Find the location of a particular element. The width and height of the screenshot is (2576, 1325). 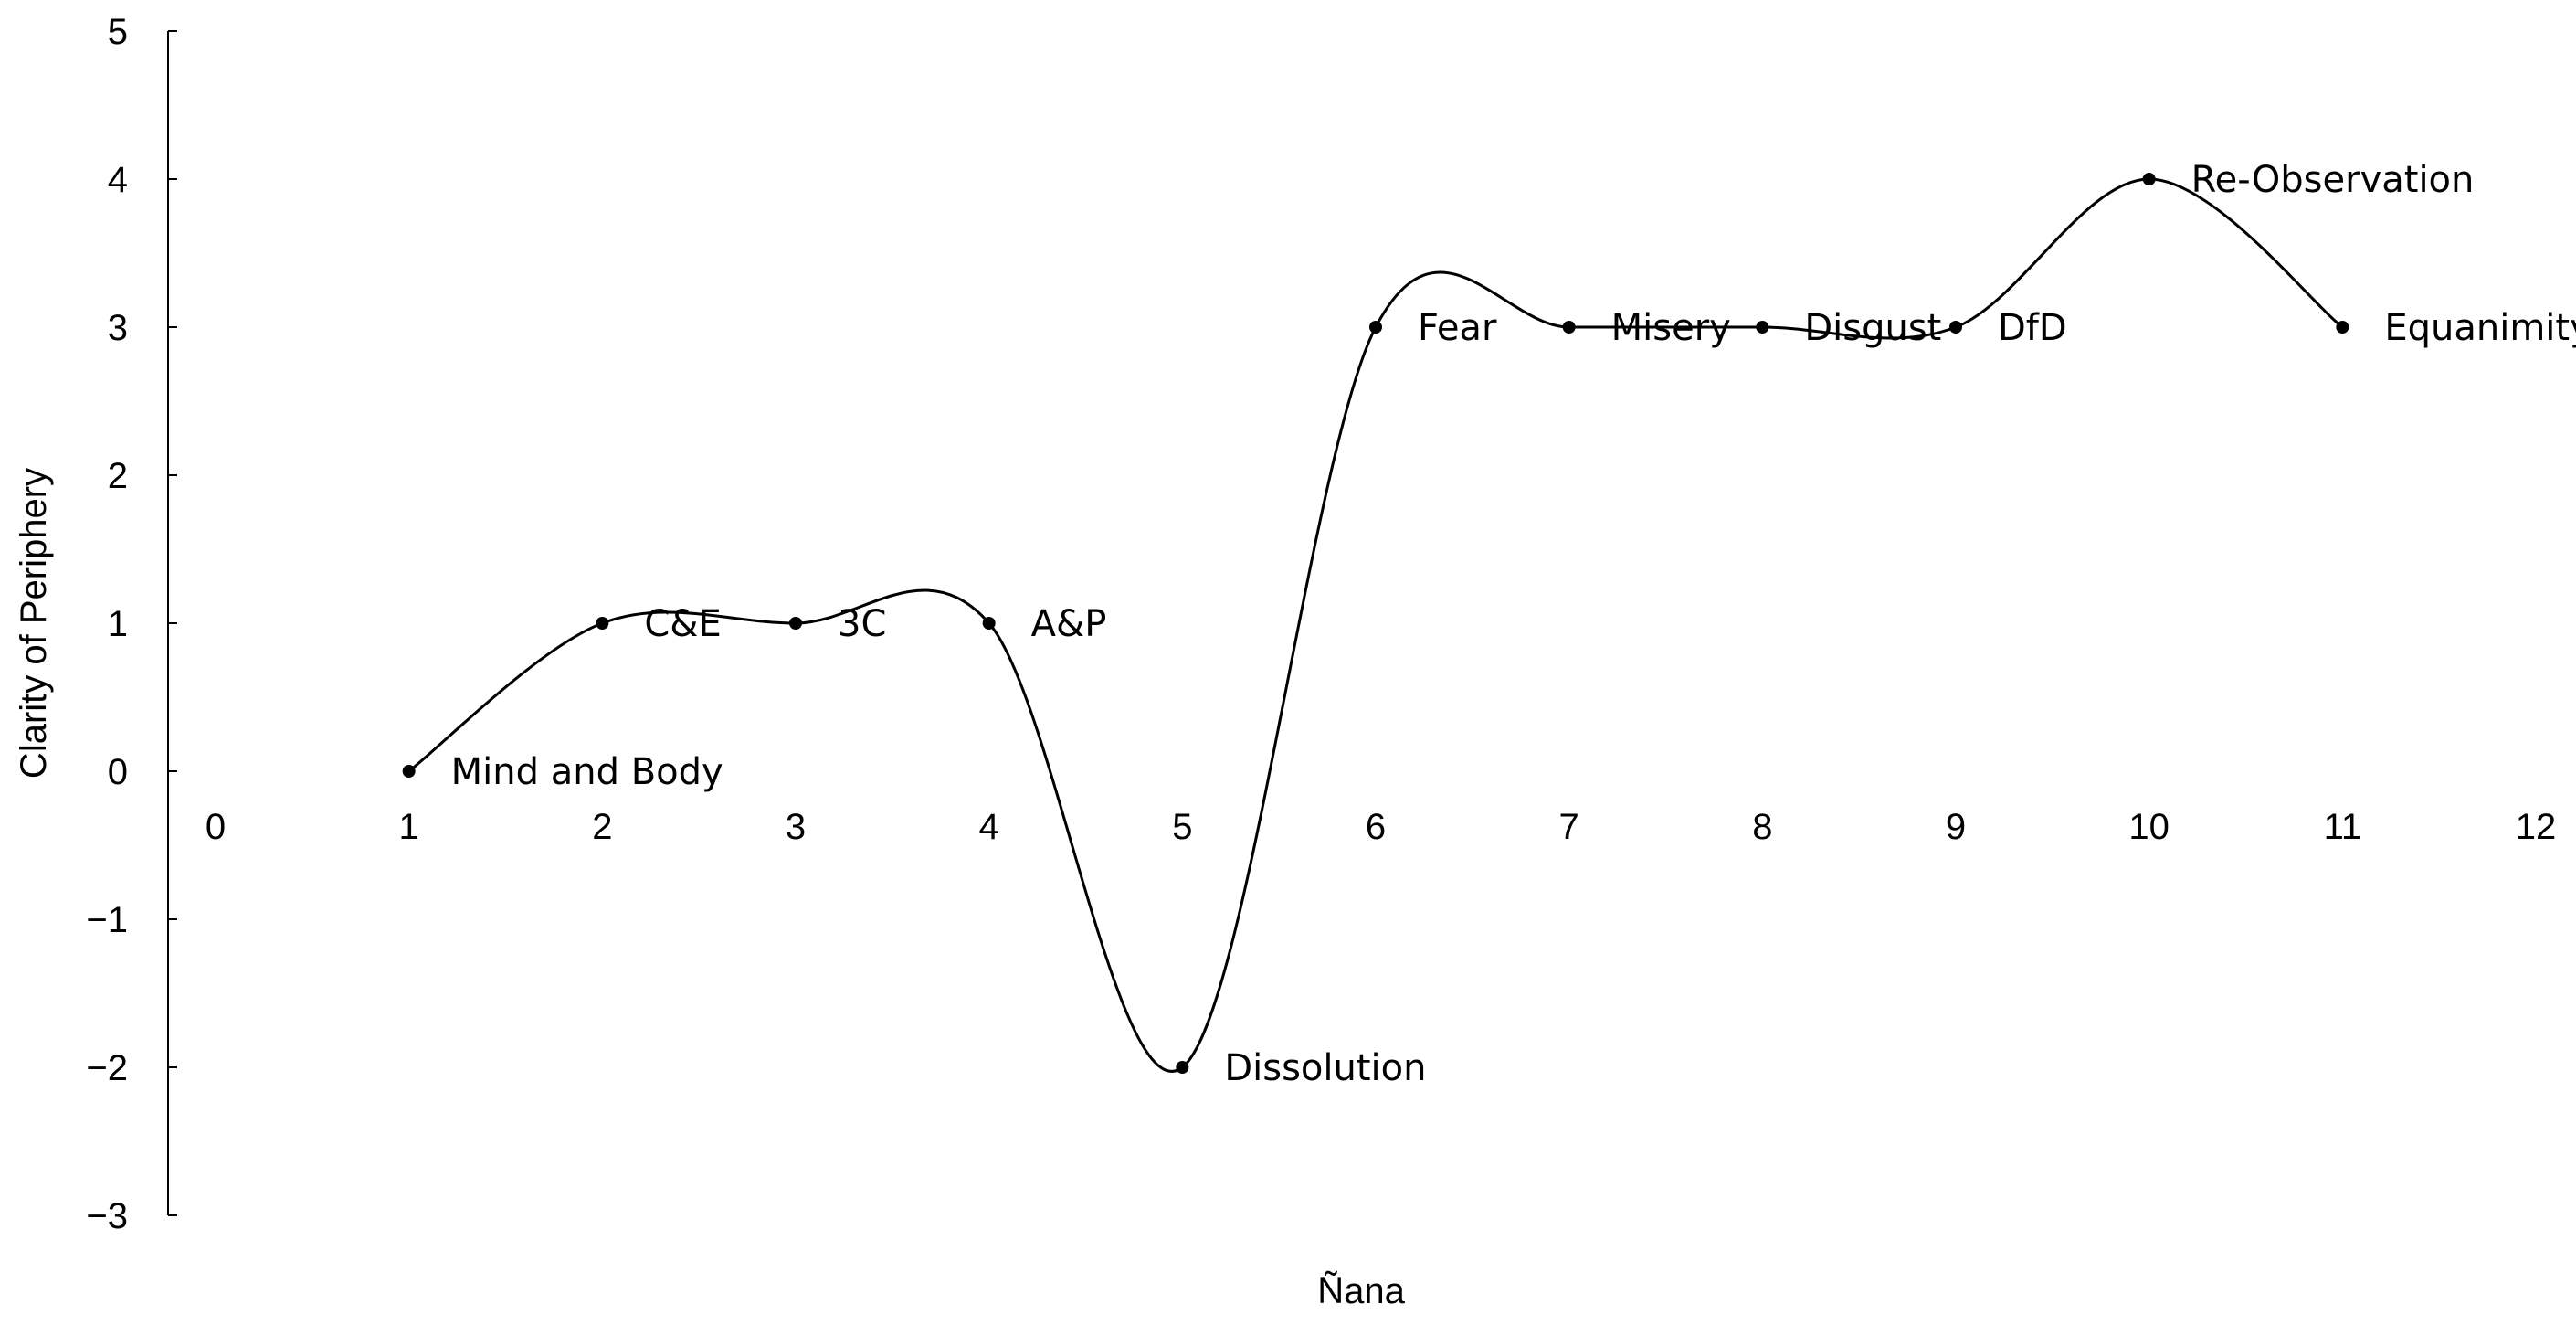

x-tick-label: 11 is located at coordinates (2343, 827).